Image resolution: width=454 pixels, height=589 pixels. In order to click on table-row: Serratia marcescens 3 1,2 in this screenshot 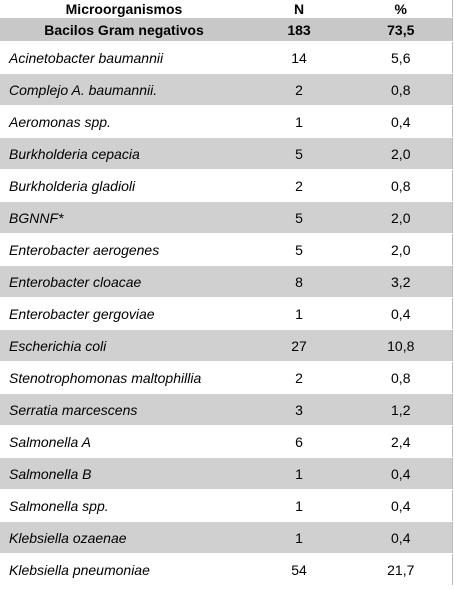, I will do `click(226, 409)`.